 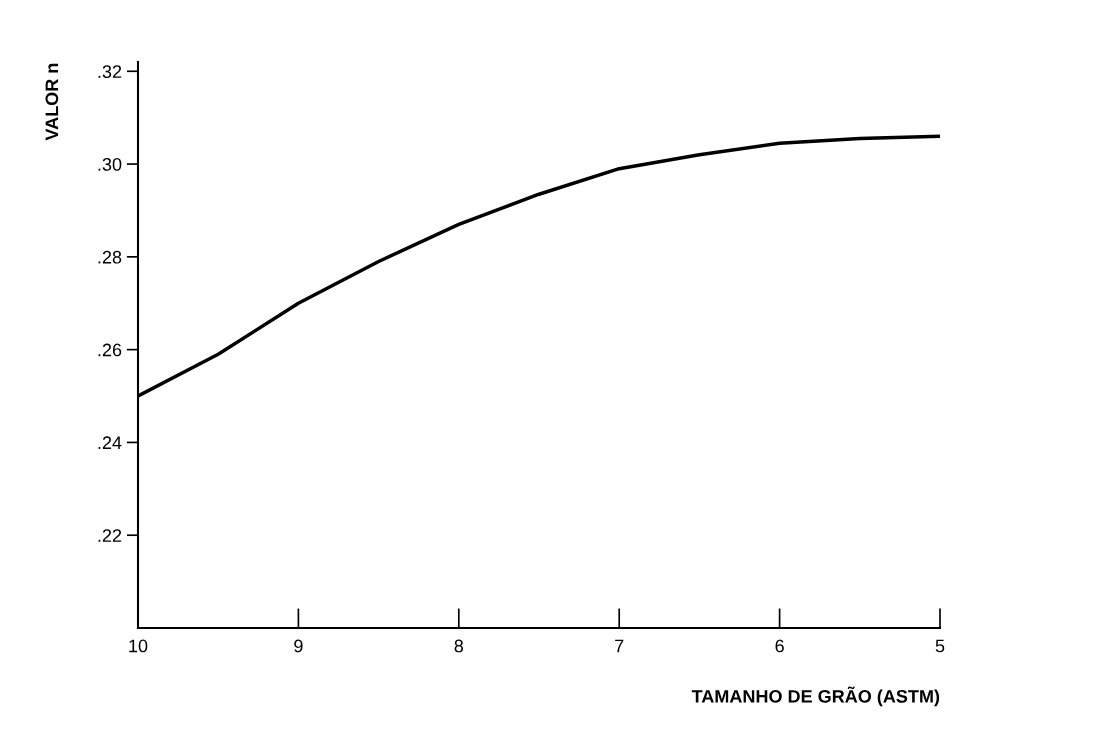 What do you see at coordinates (110, 164) in the screenshot?
I see `y-tick-label: .30` at bounding box center [110, 164].